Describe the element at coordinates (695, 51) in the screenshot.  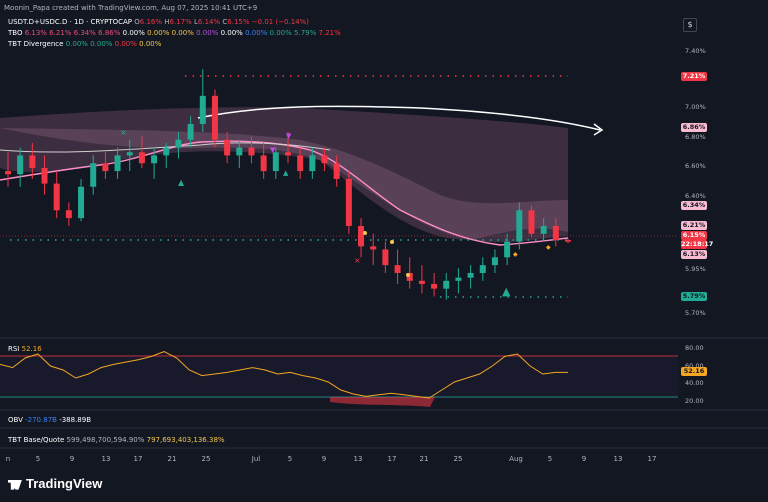
I see `price-axis-label: 7.40%` at that location.